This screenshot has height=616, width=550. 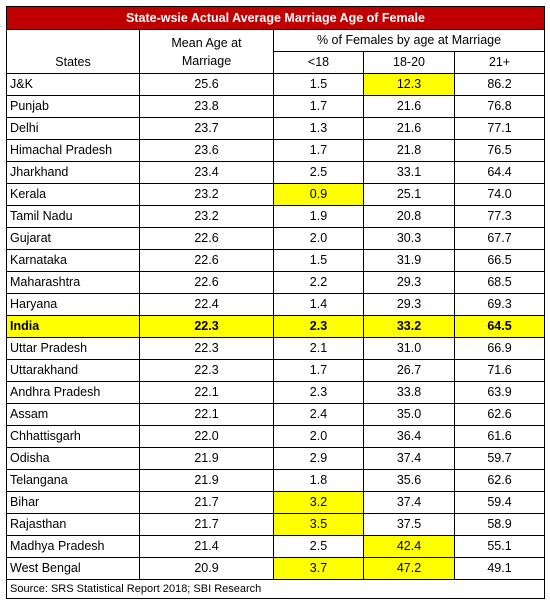 What do you see at coordinates (409, 326) in the screenshot?
I see `age-18-20-cell: 33.2` at bounding box center [409, 326].